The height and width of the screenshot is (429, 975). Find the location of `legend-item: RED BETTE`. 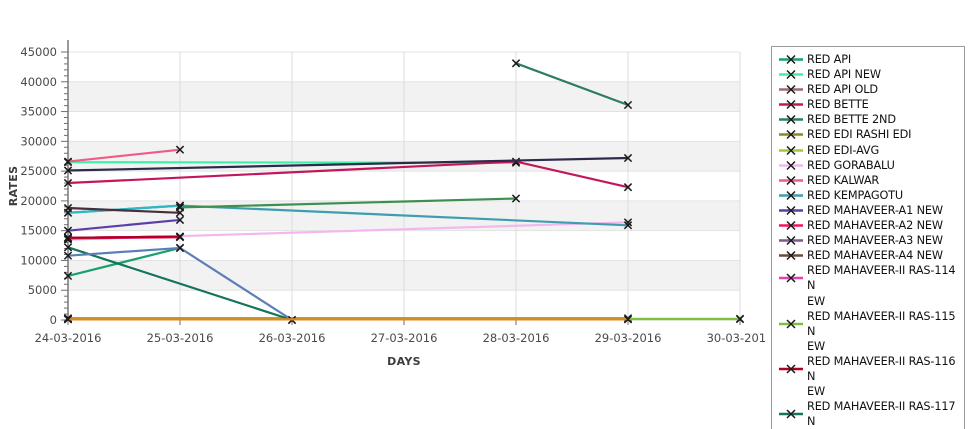

legend-item: RED BETTE is located at coordinates (869, 104).